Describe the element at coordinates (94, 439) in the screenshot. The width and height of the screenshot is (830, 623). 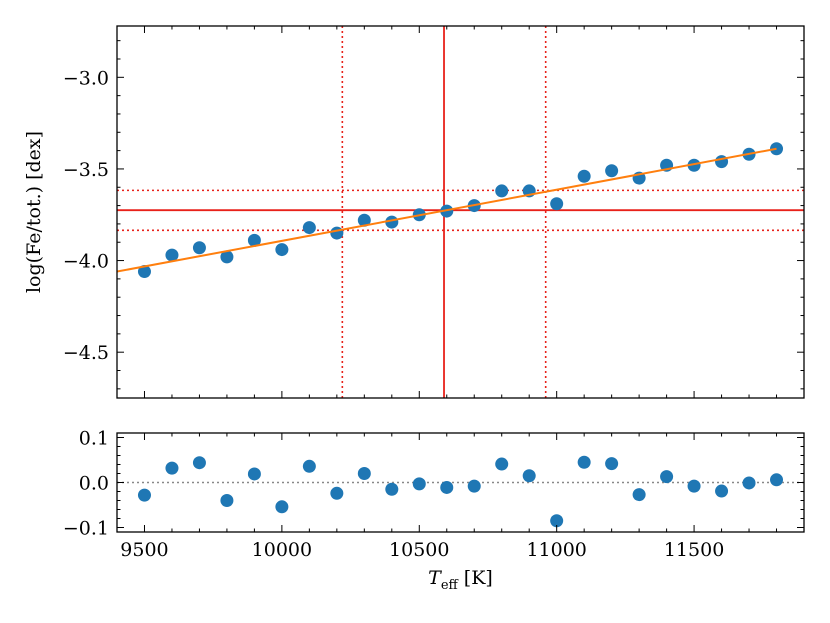
I see `y-tick-label: 0.1` at that location.